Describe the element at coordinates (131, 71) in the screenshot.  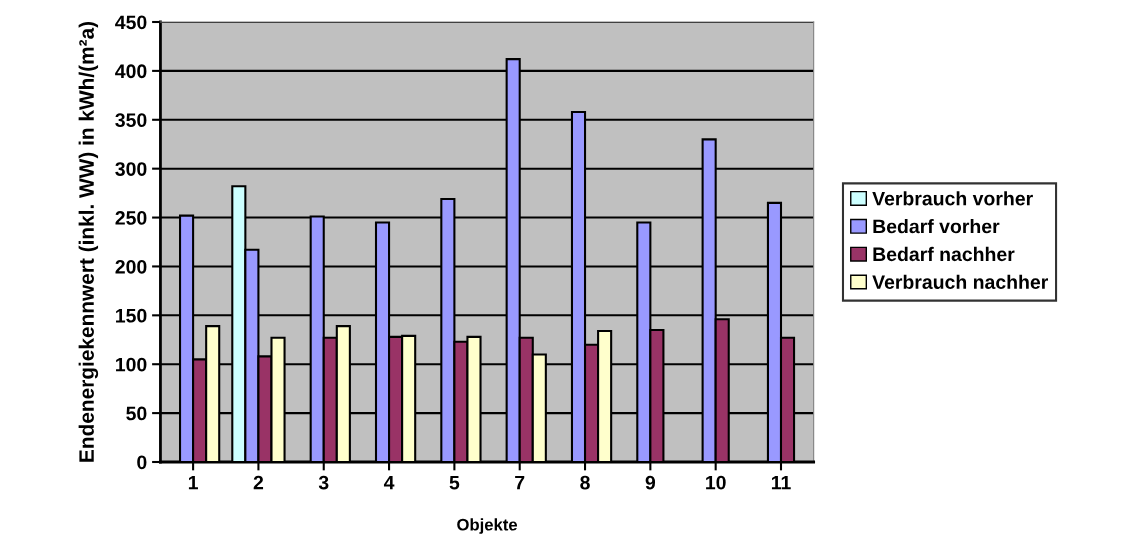
I see `y-tick-label: 400` at that location.